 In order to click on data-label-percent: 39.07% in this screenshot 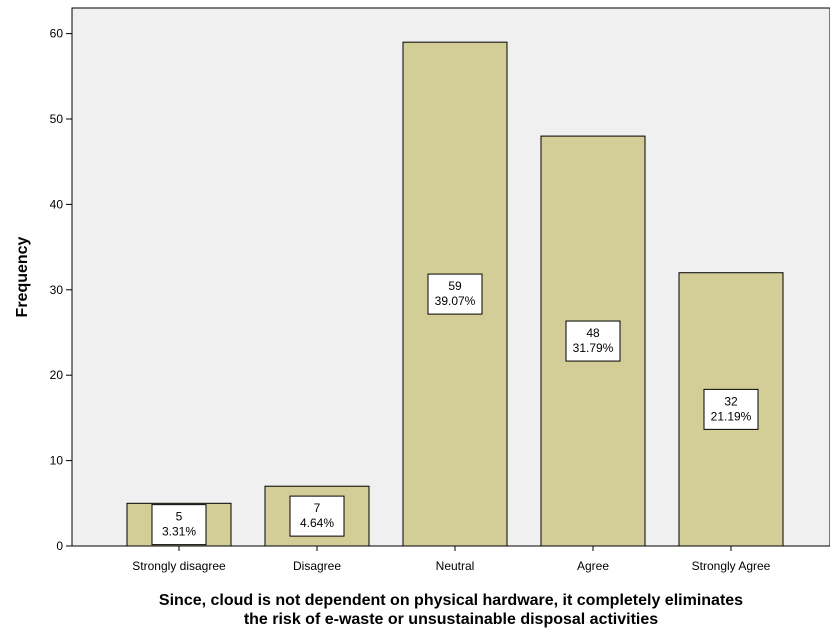, I will do `click(455, 301)`.